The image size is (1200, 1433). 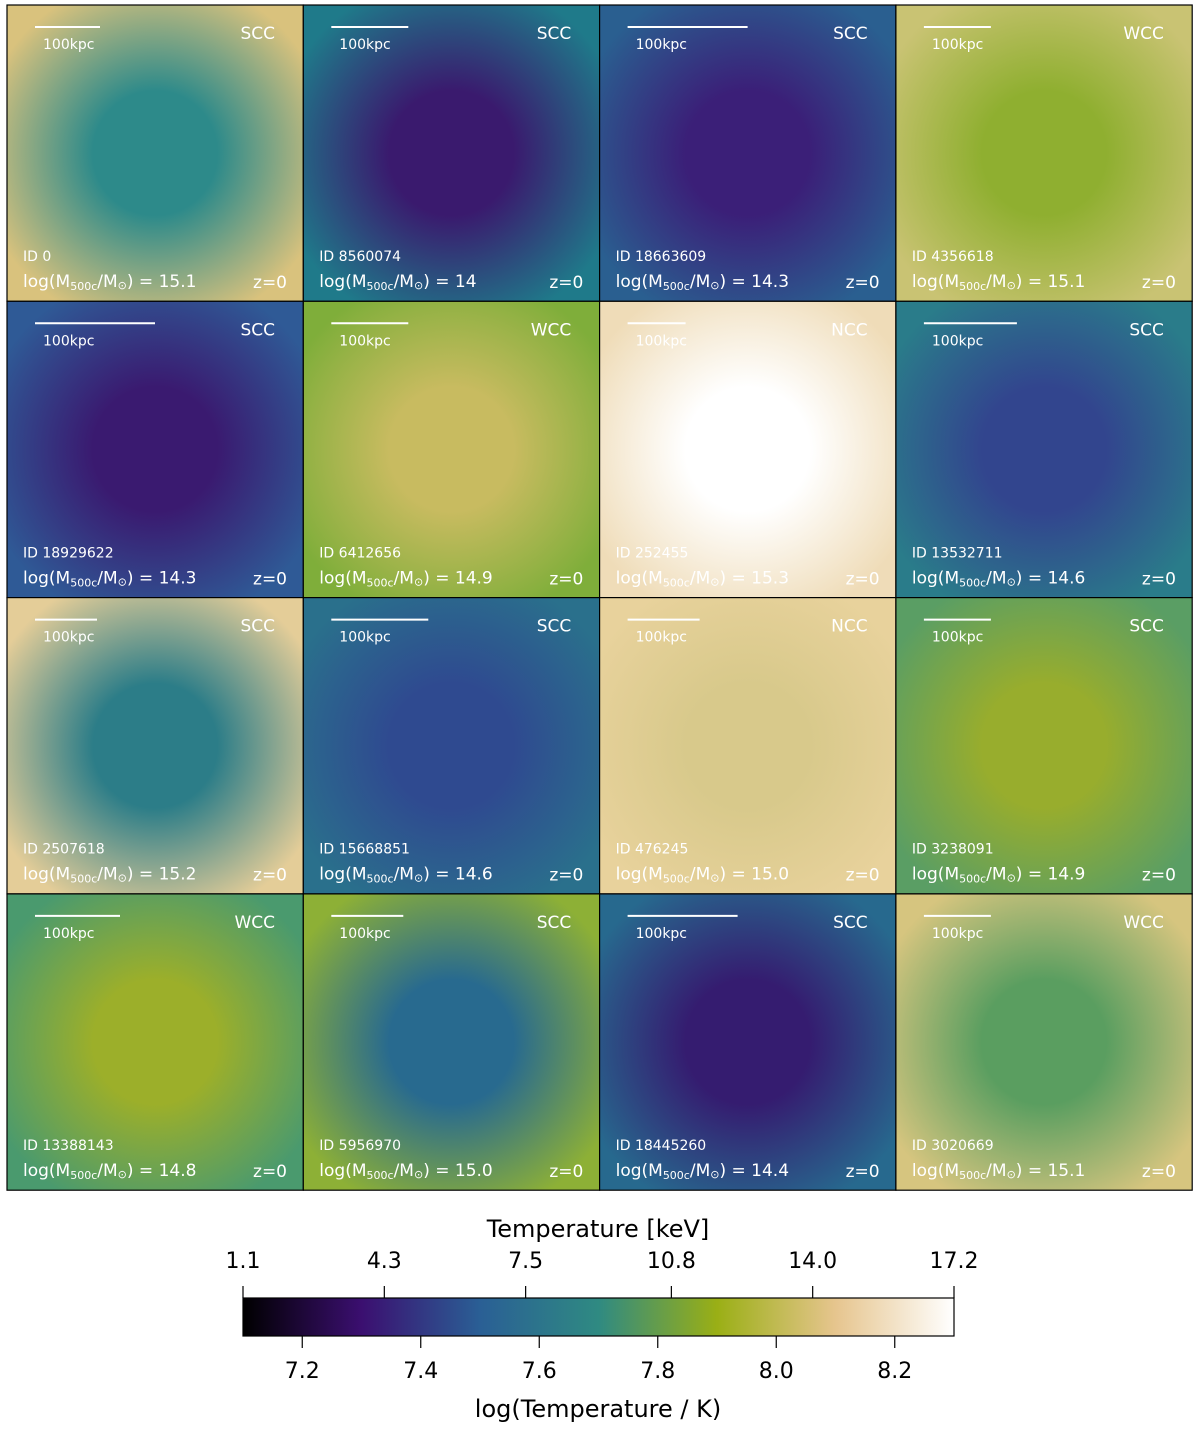 What do you see at coordinates (702, 875) in the screenshot?
I see `mass-label: log(M500c/M⊙) = 15.0` at bounding box center [702, 875].